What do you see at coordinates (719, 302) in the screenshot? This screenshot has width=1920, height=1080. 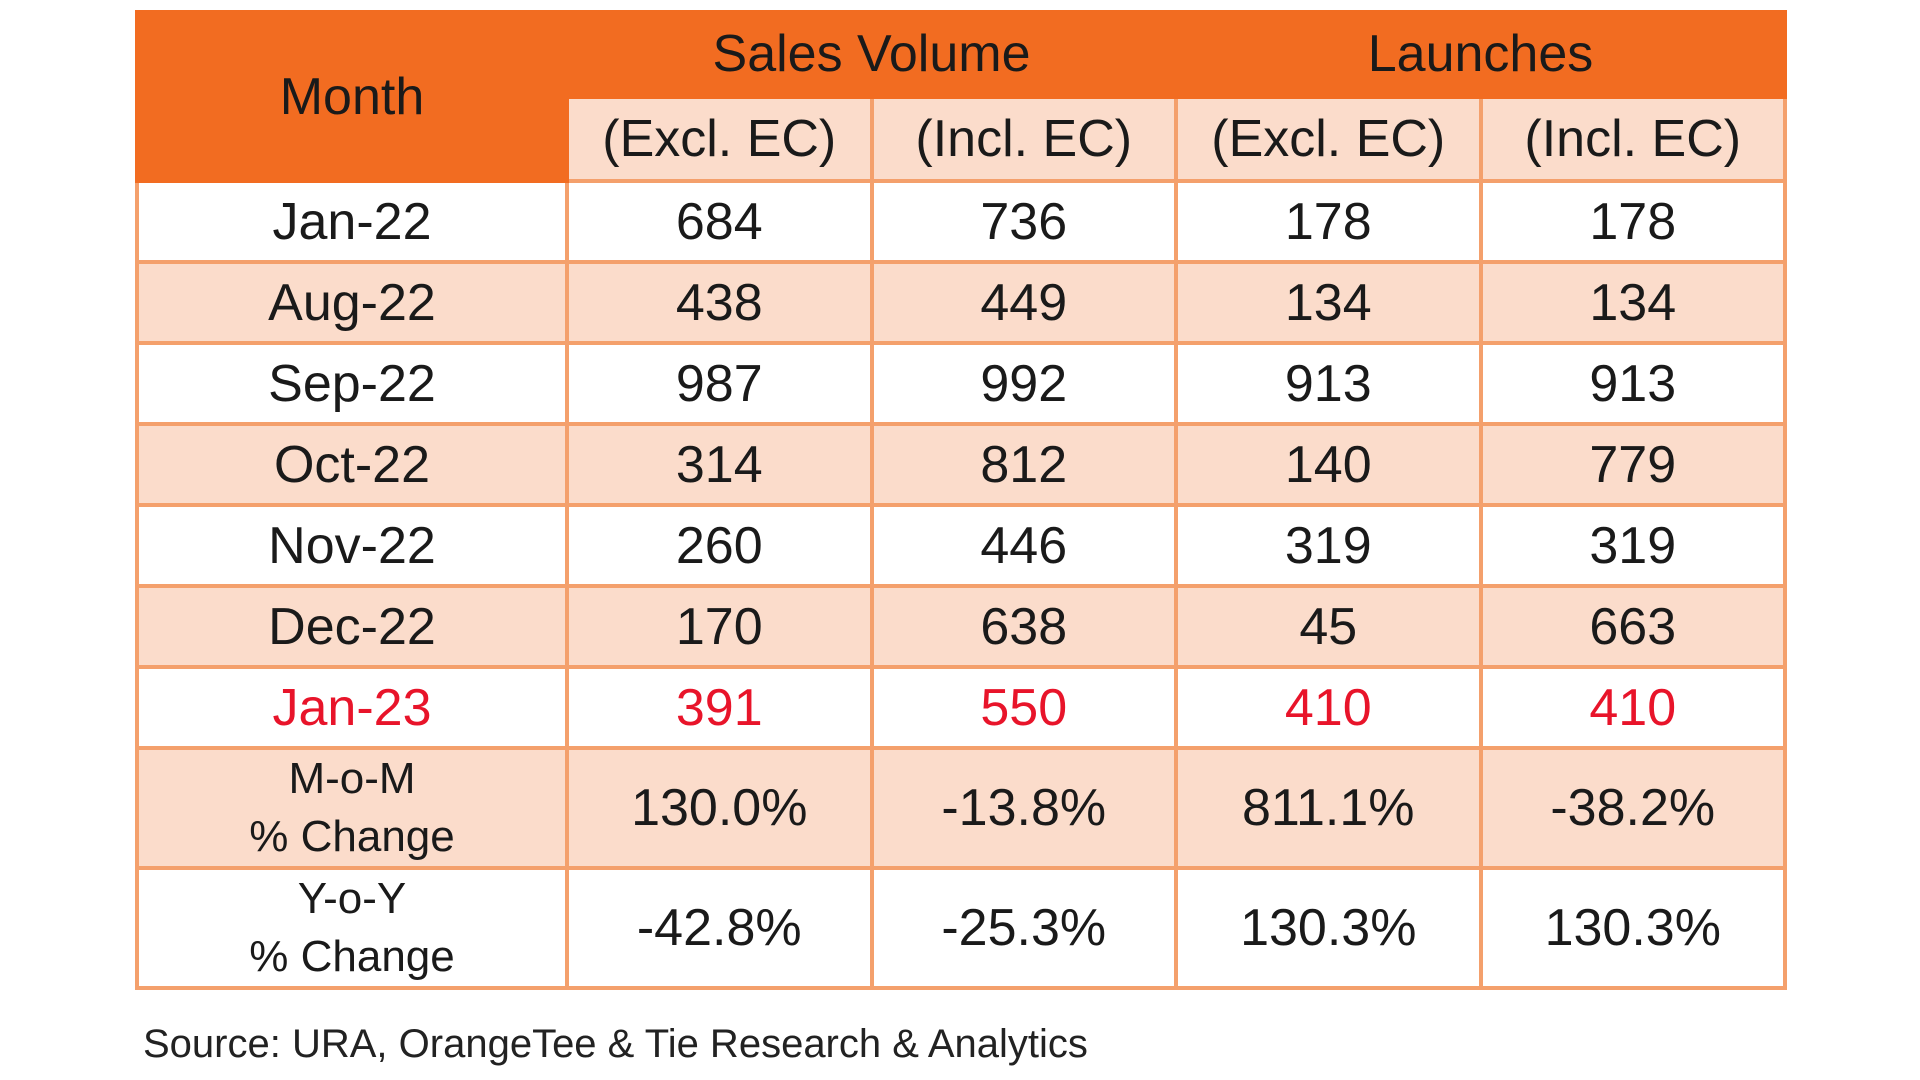 I see `cell-sales-excl-ec: 438` at bounding box center [719, 302].